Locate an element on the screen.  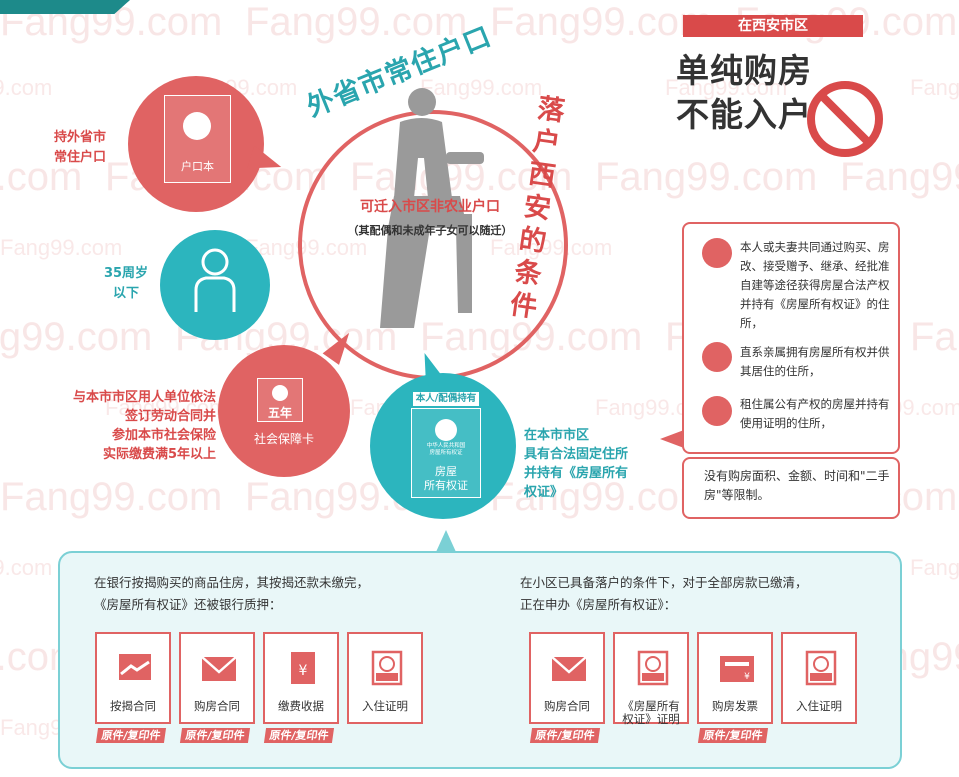
bottom-right-title: 在小区已具备落户的条件下，对于全部房款已缴清， 正在申办《房屋所有权证》： is located at coordinates (664, 593).